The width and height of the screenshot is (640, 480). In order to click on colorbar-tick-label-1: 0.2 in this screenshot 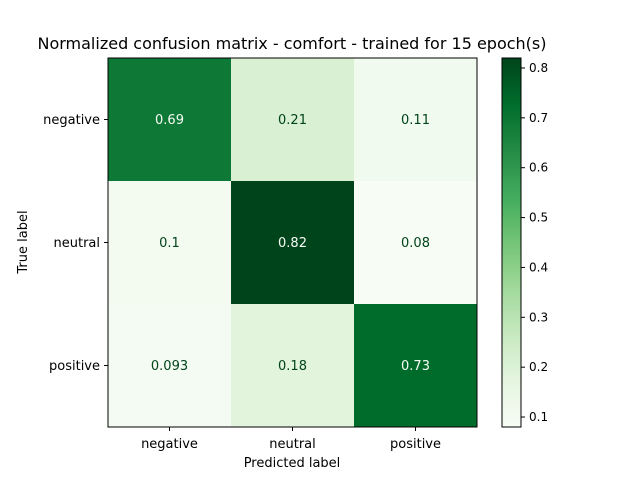, I will do `click(538, 367)`.